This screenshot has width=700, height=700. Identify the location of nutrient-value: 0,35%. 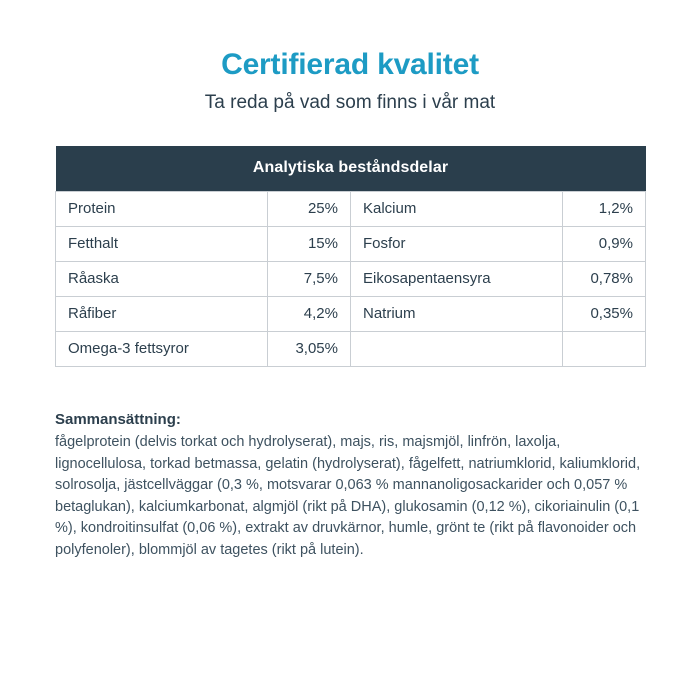
(604, 313).